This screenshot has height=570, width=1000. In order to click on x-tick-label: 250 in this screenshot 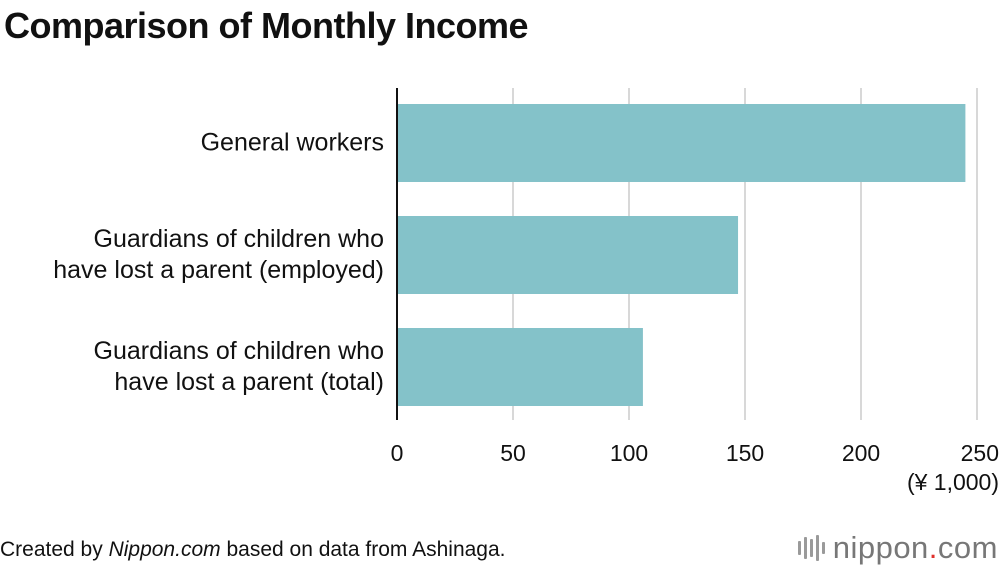, I will do `click(980, 453)`.